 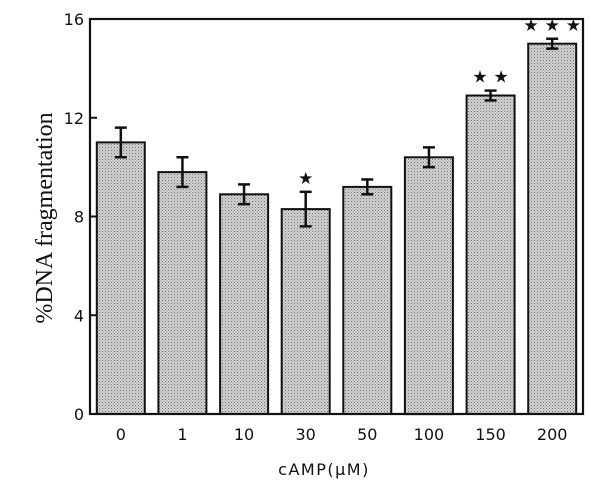 I want to click on significance-150: ★ ★, so click(x=490, y=78).